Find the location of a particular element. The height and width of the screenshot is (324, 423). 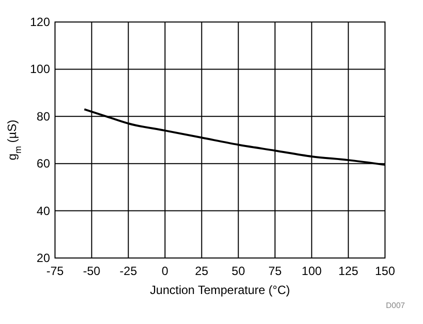

x-tick-label: 75 is located at coordinates (275, 271).